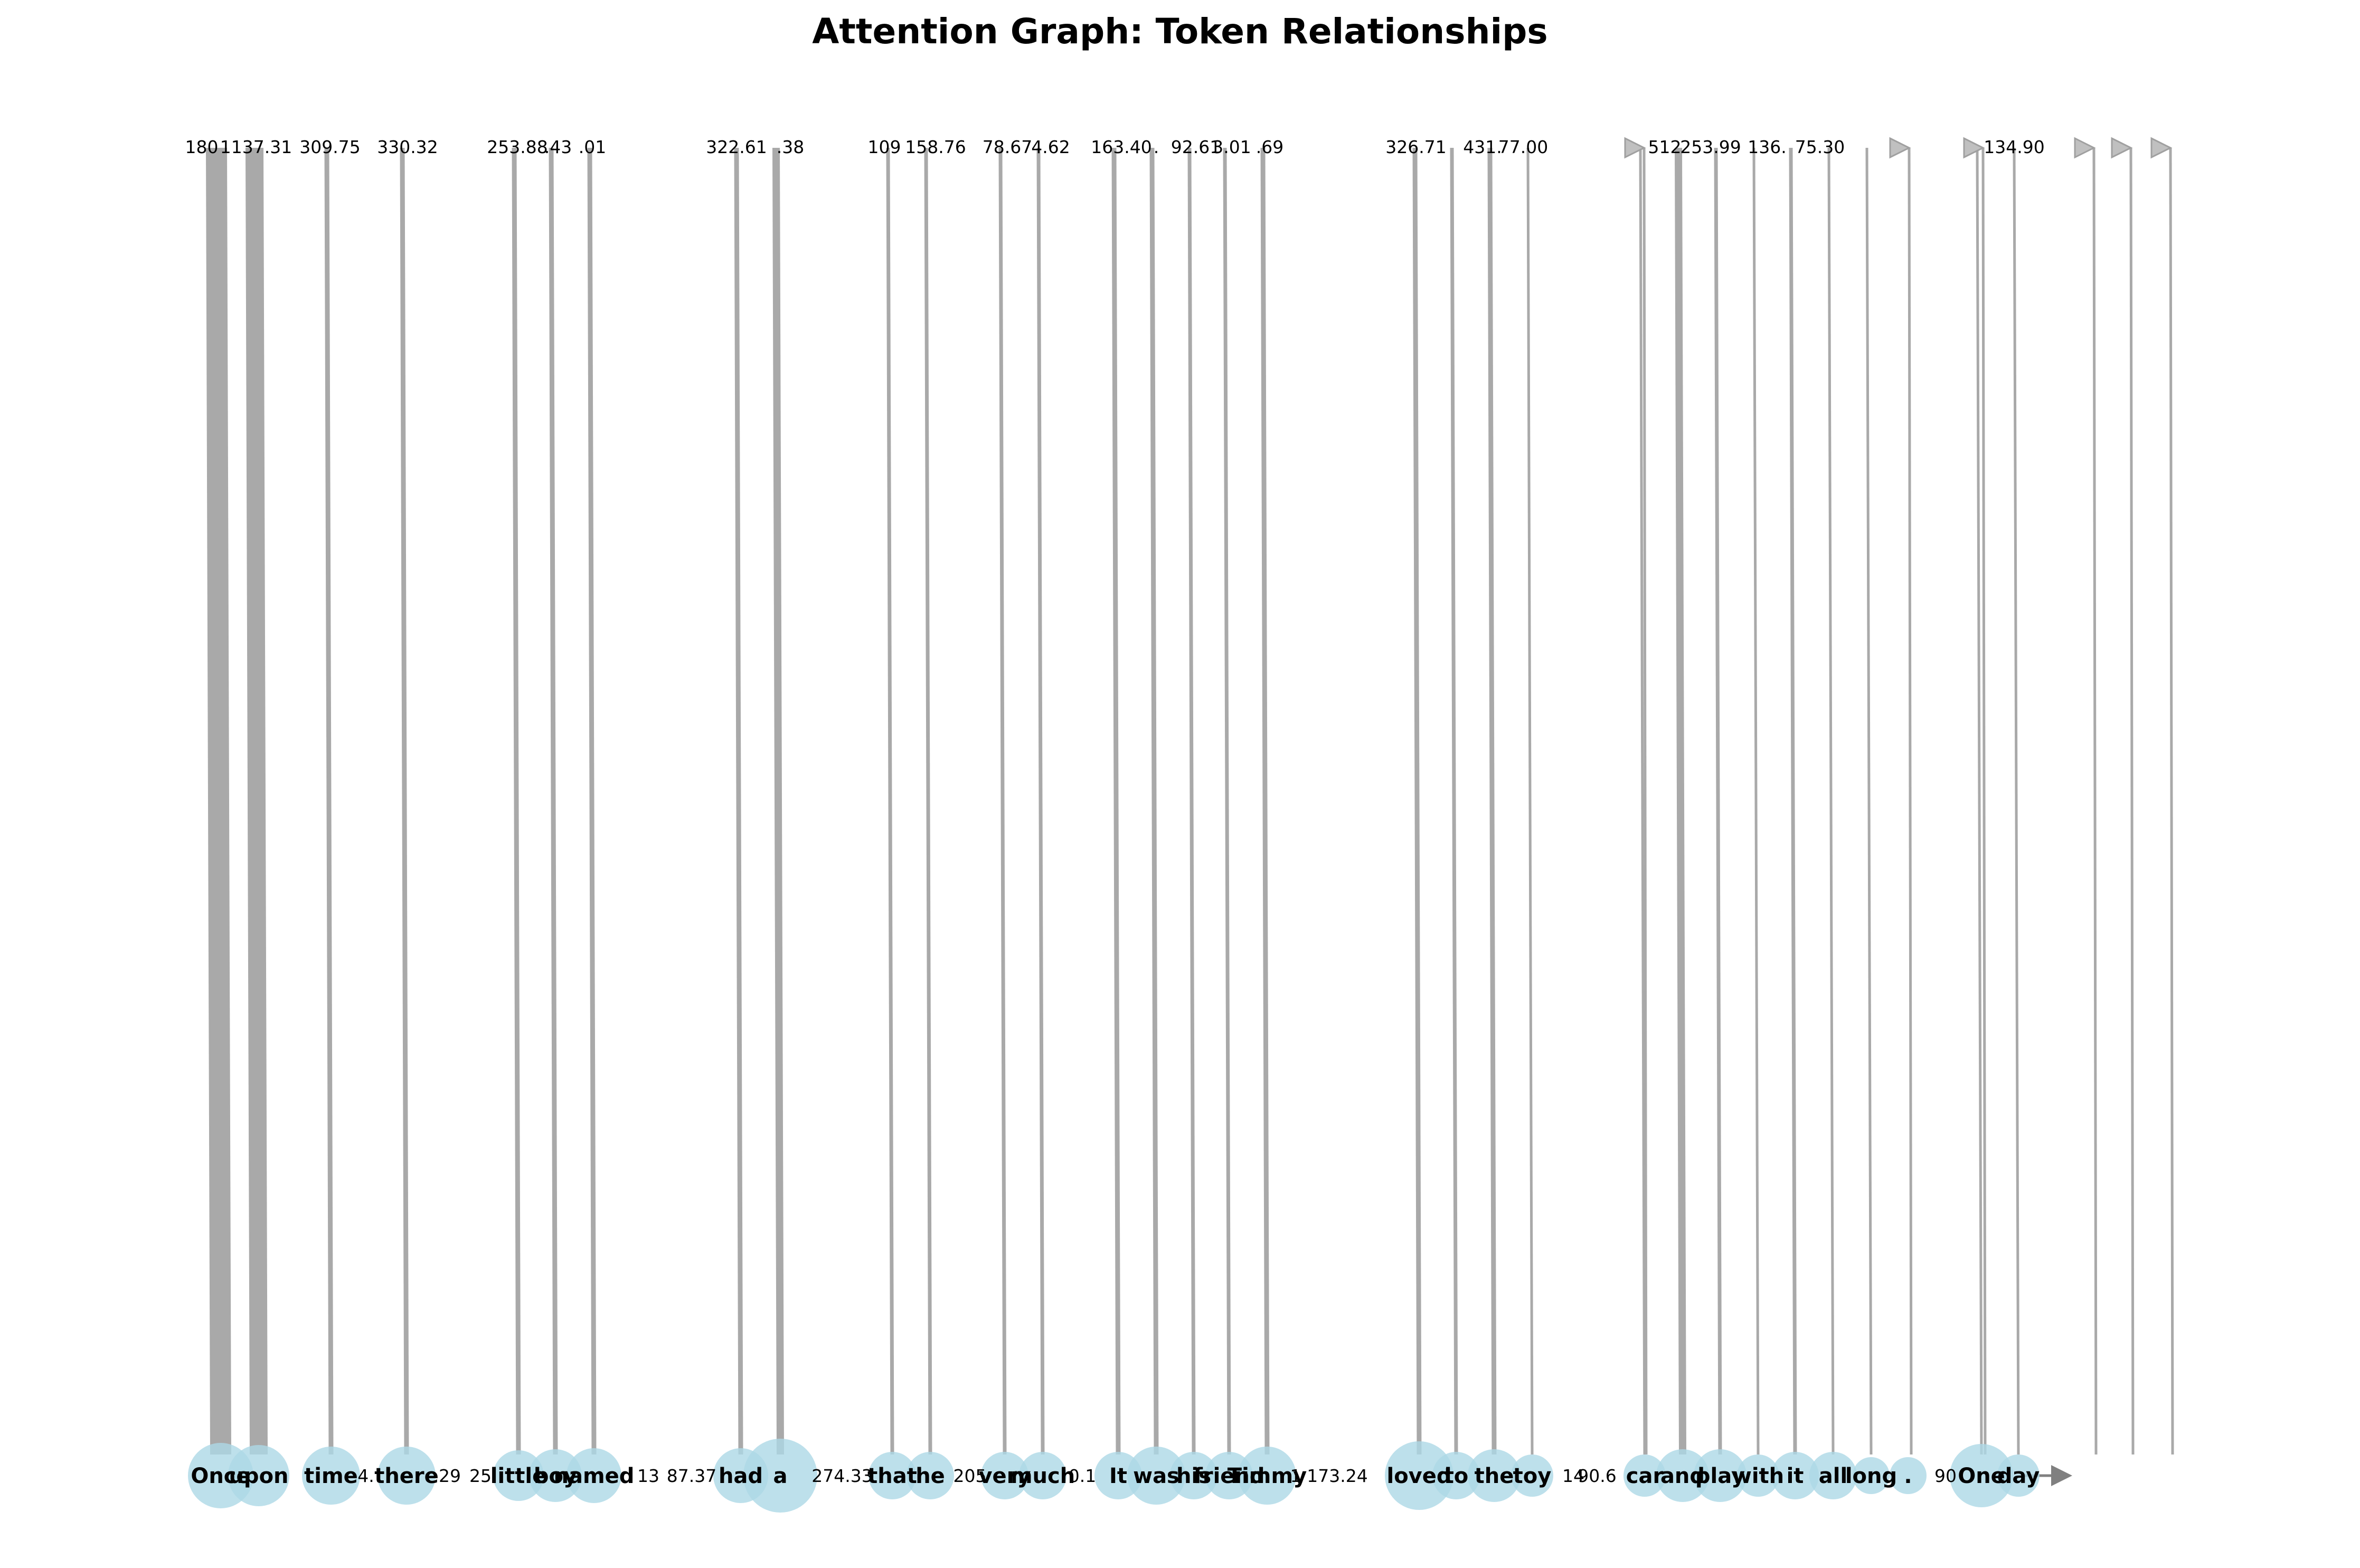 The height and width of the screenshot is (1568, 2360). What do you see at coordinates (220, 1476) in the screenshot?
I see `token-label: Once` at bounding box center [220, 1476].